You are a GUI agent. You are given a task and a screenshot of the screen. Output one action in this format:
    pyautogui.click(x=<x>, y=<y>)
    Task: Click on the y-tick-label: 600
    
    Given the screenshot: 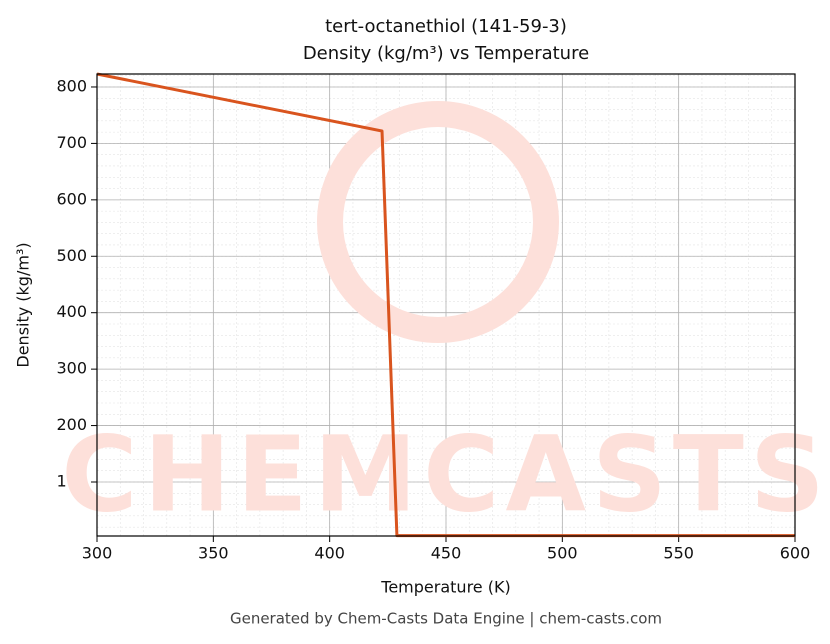 What is the action you would take?
    pyautogui.click(x=71, y=198)
    